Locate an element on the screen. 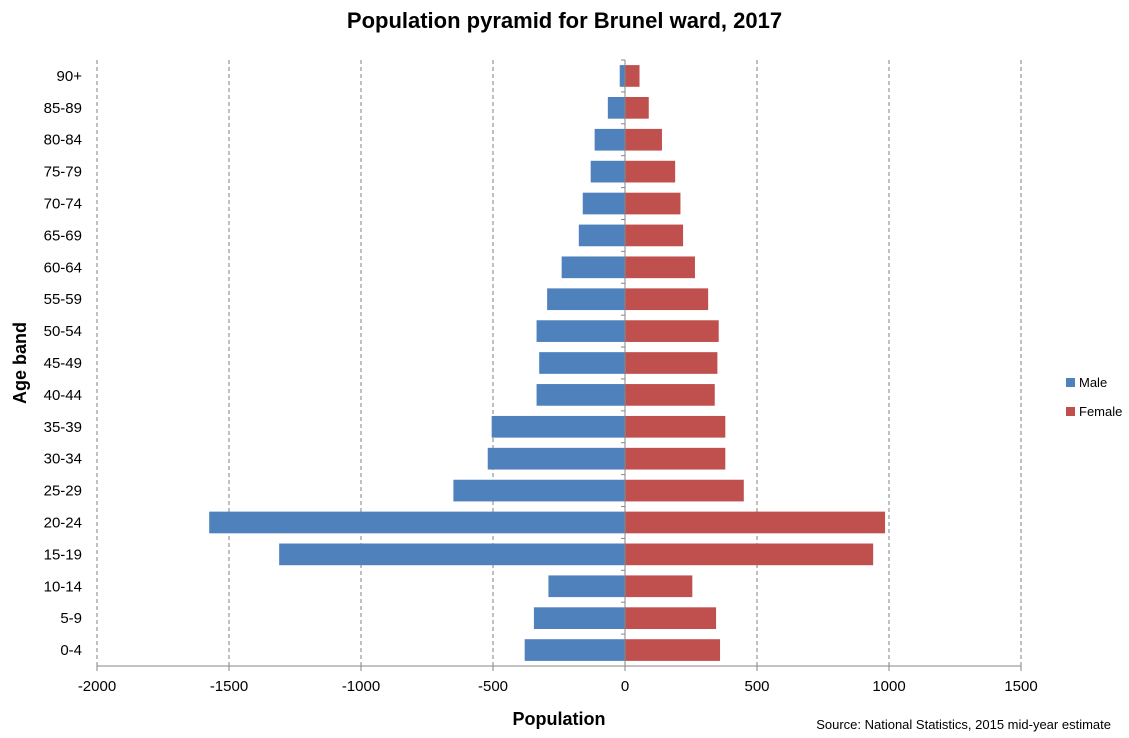  y-tick-label: 10-14 is located at coordinates (63, 586).